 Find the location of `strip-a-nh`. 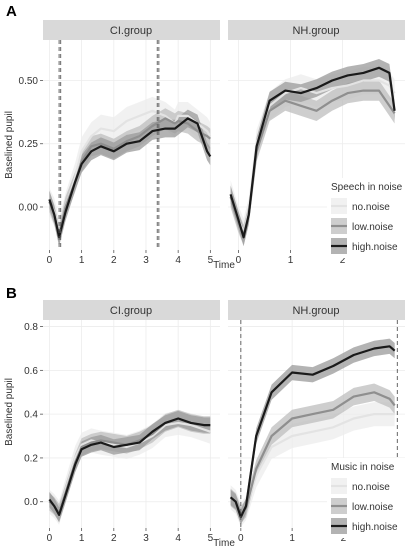

strip-a-nh is located at coordinates (316, 30).